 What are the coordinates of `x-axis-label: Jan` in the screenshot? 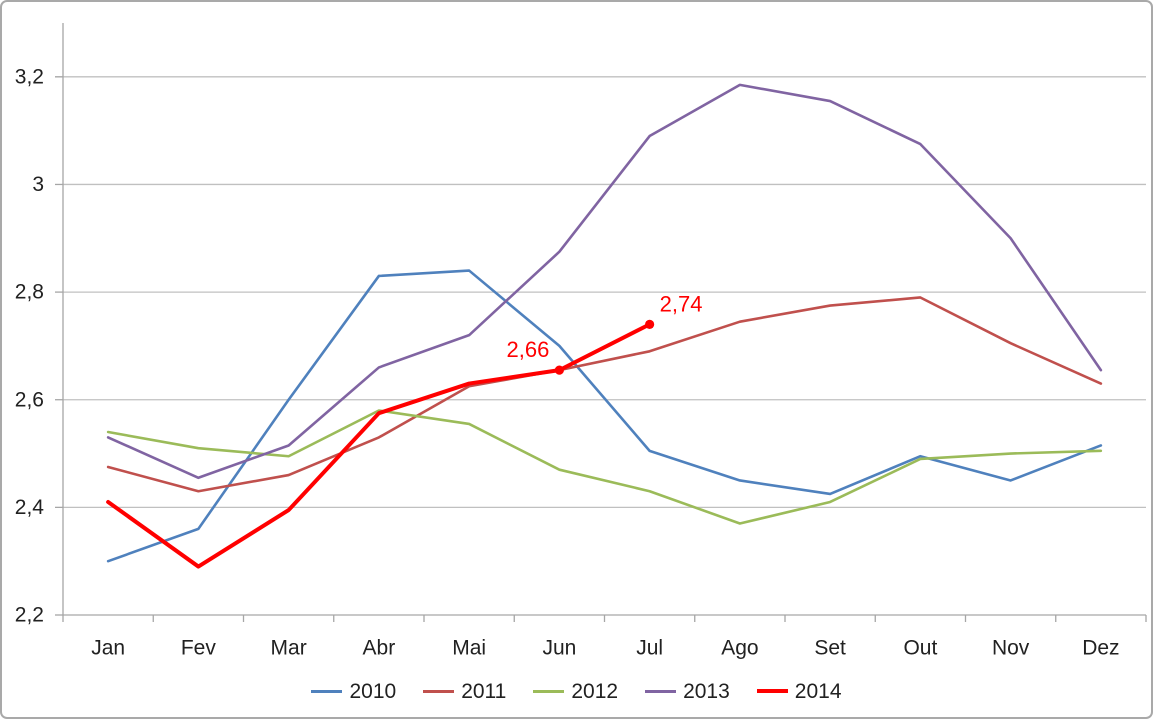 It's located at (108, 648).